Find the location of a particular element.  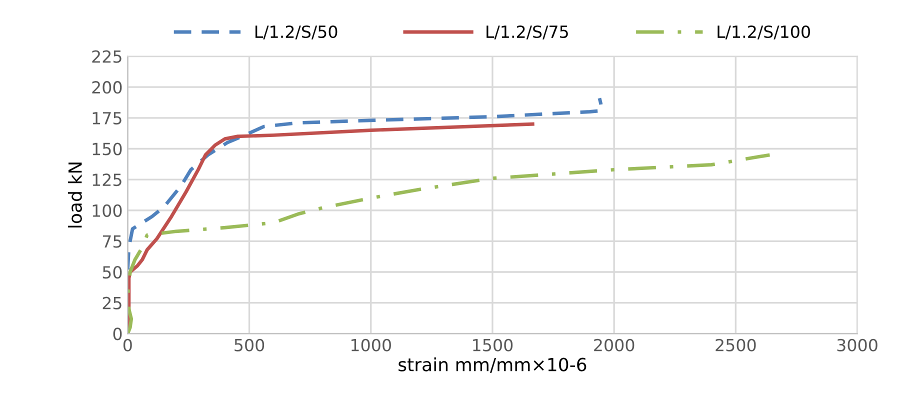

y-tick-label: 150 is located at coordinates (107, 149).